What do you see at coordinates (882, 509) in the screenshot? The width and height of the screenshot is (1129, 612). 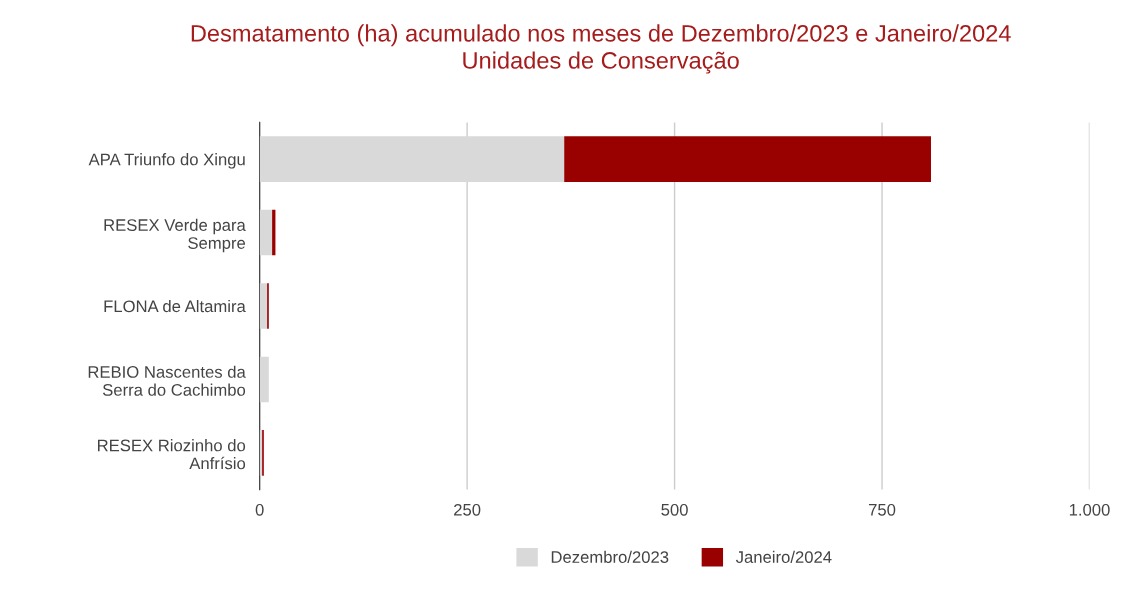 I see `x-tick-label: 750` at bounding box center [882, 509].